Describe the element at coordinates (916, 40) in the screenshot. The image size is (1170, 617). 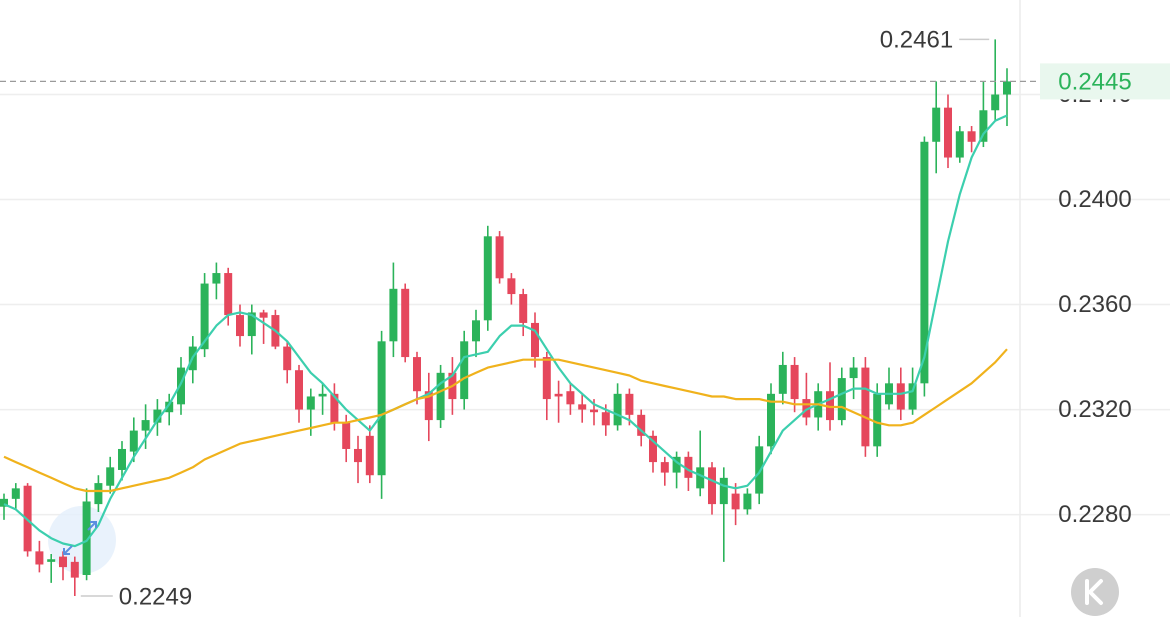
I see `high-label: 0.2461` at that location.